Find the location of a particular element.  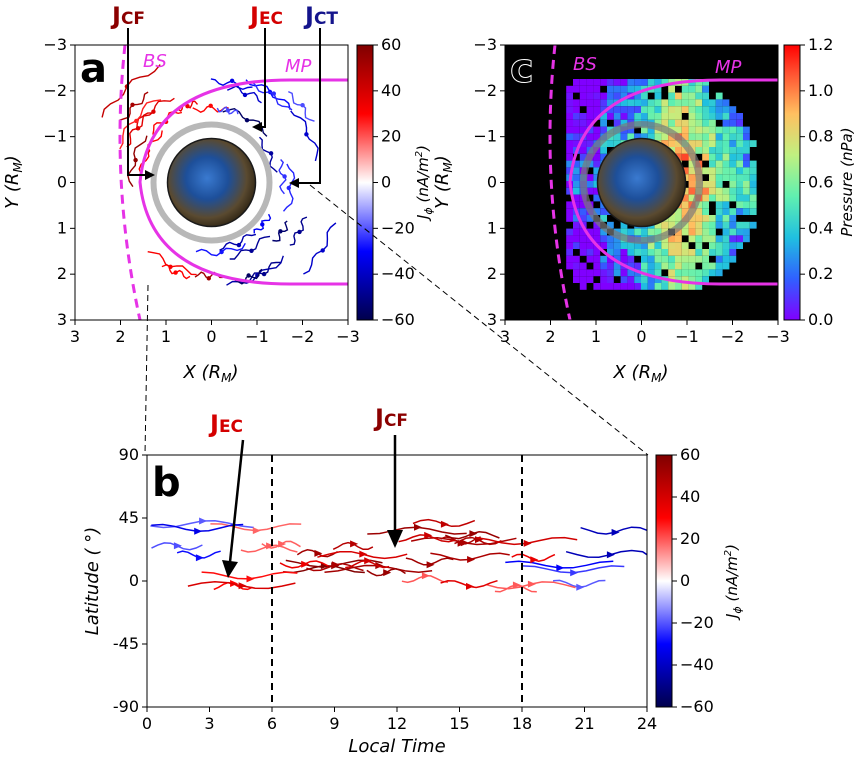

magnetopause-line is located at coordinates (243, 182).